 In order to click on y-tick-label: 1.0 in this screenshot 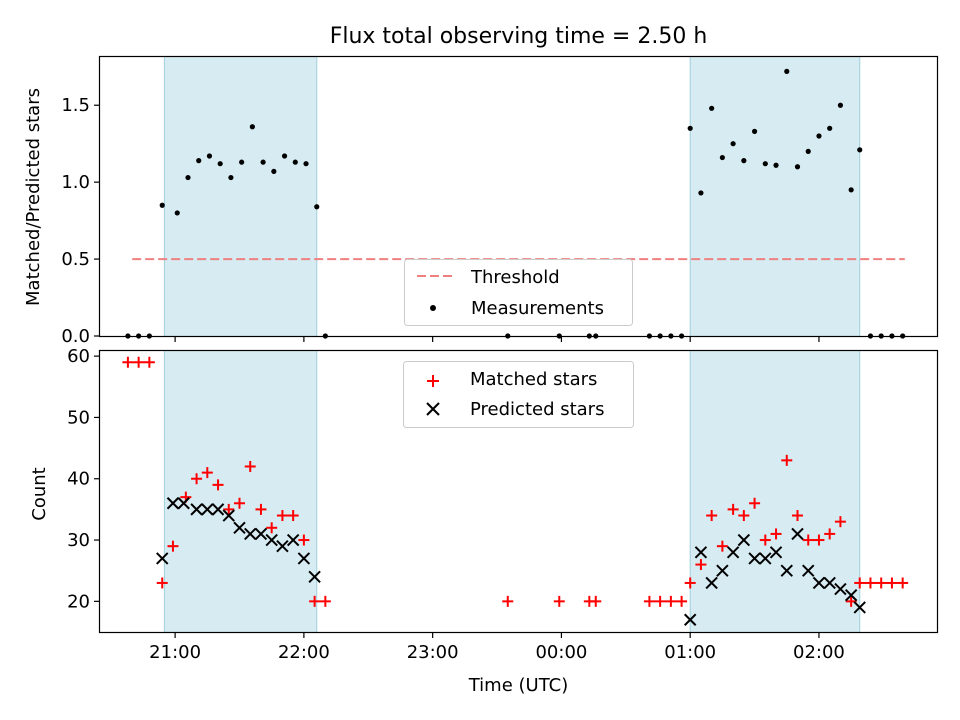, I will do `click(75, 182)`.